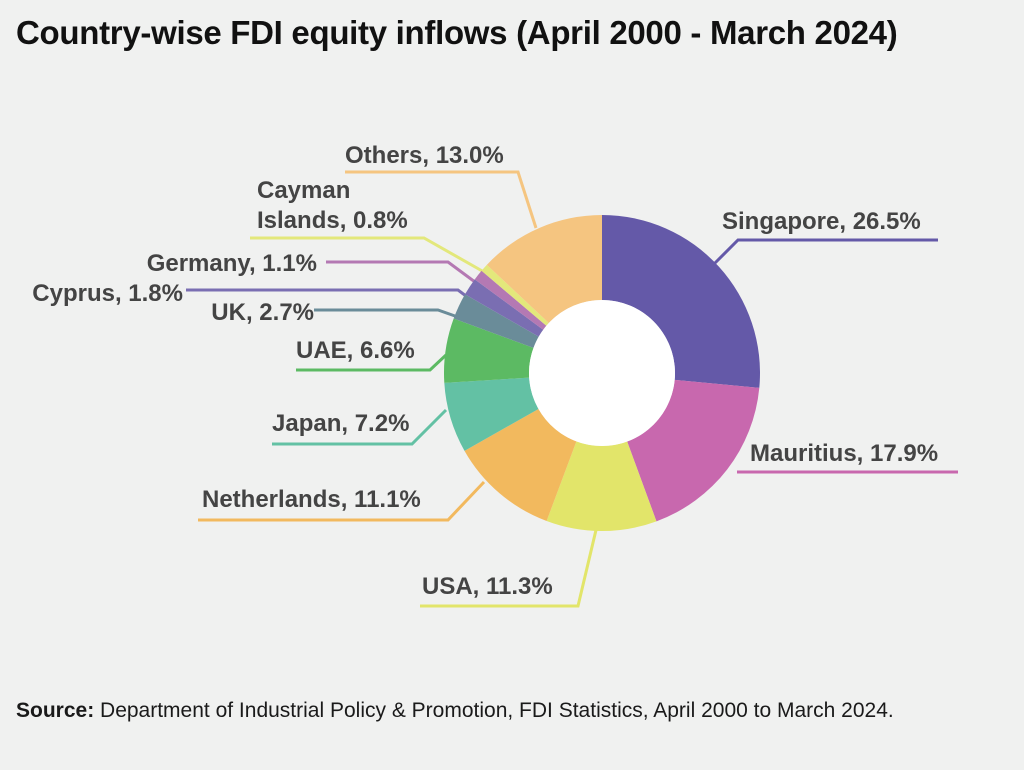  I want to click on slice-others, so click(544, 269).